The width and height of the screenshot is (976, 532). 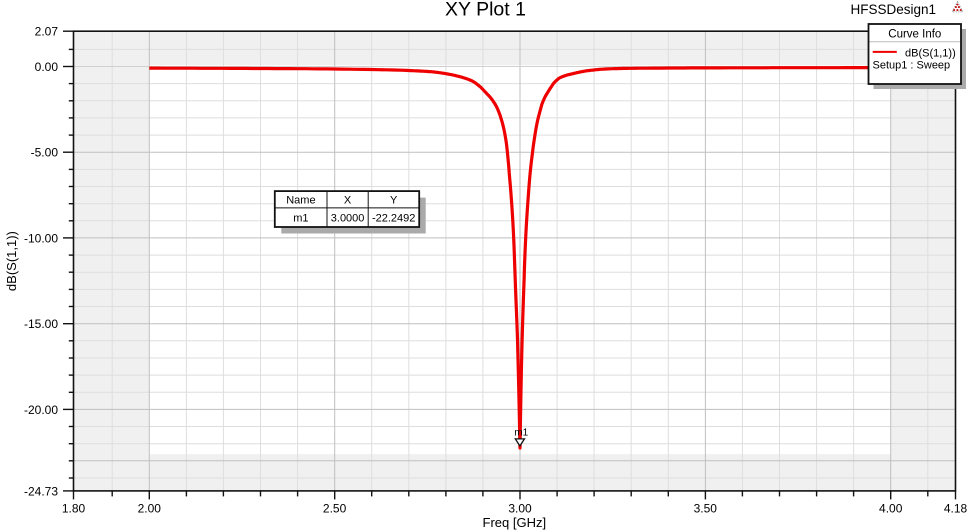 I want to click on svg-text: 4.18, so click(x=956, y=508).